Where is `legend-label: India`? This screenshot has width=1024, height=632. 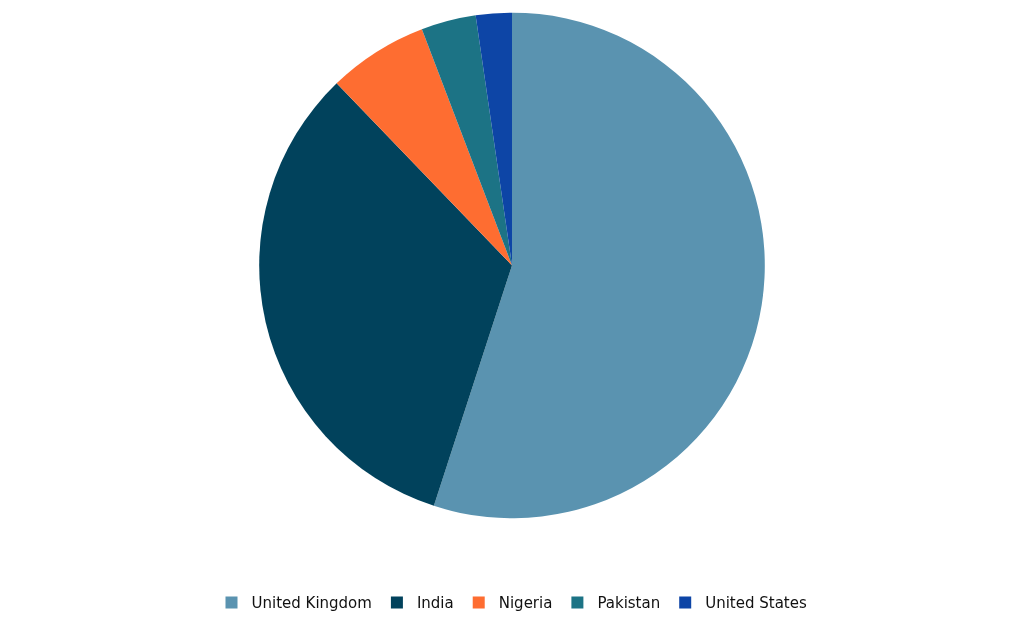
legend-label: India is located at coordinates (435, 603).